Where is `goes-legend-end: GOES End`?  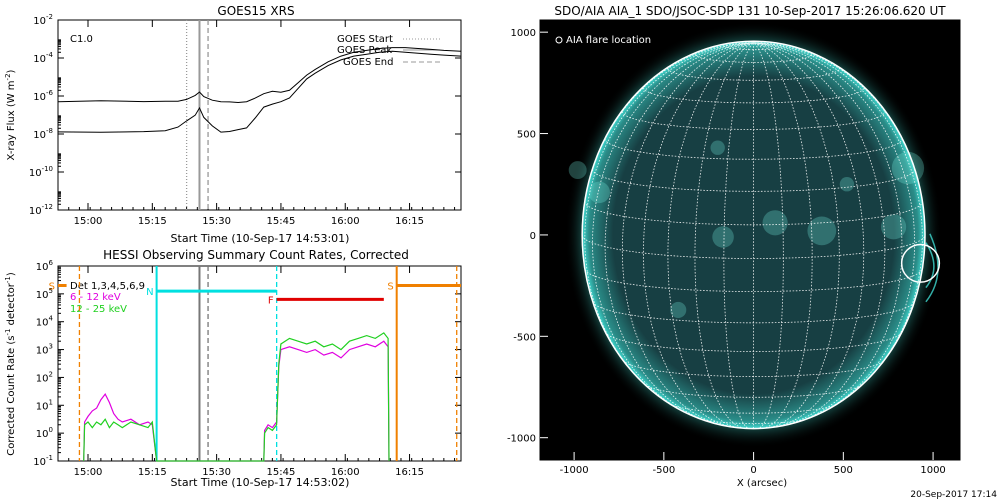
goes-legend-end: GOES End is located at coordinates (368, 62).